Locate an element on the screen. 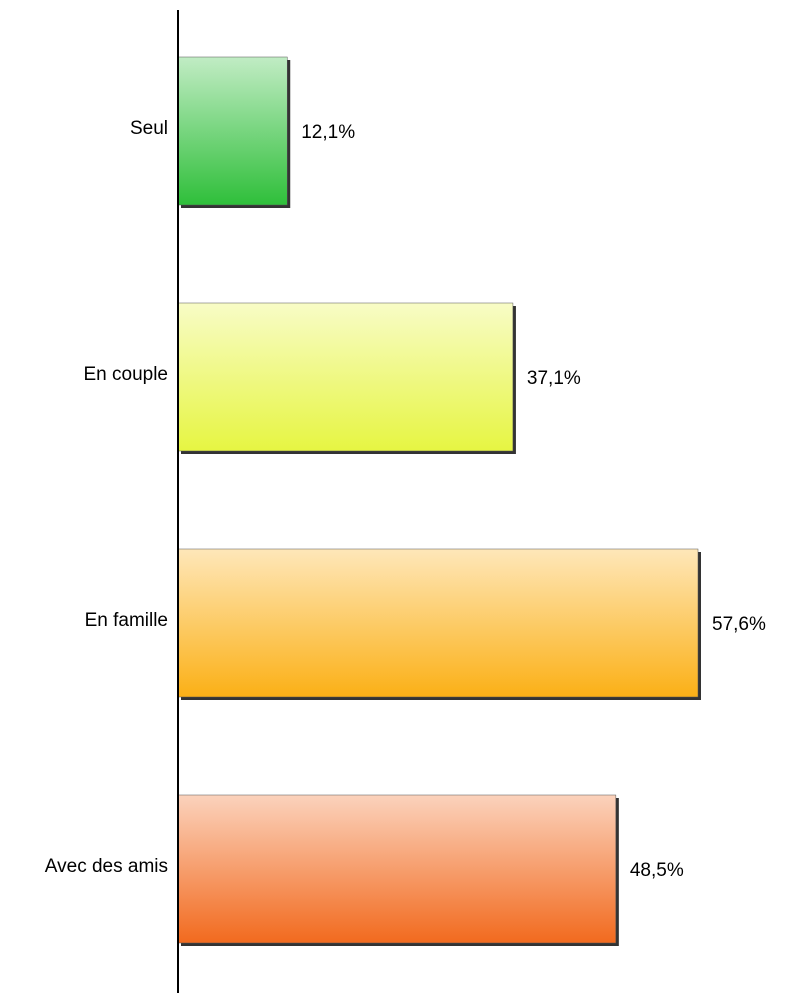 Image resolution: width=788 pixels, height=993 pixels. value-label: 12,1% is located at coordinates (328, 132).